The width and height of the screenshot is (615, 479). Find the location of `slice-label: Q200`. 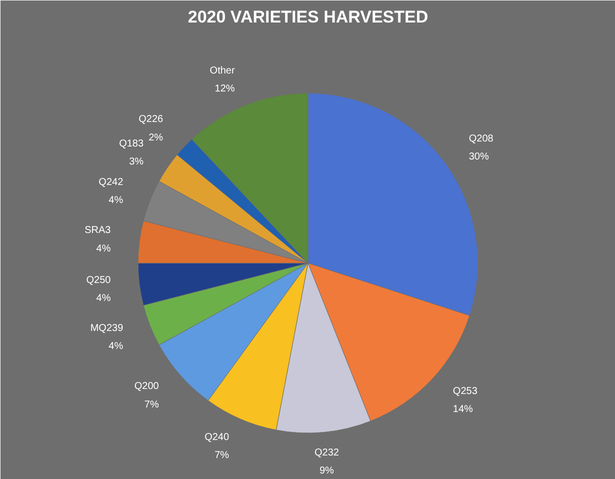

slice-label: Q200 is located at coordinates (147, 386).